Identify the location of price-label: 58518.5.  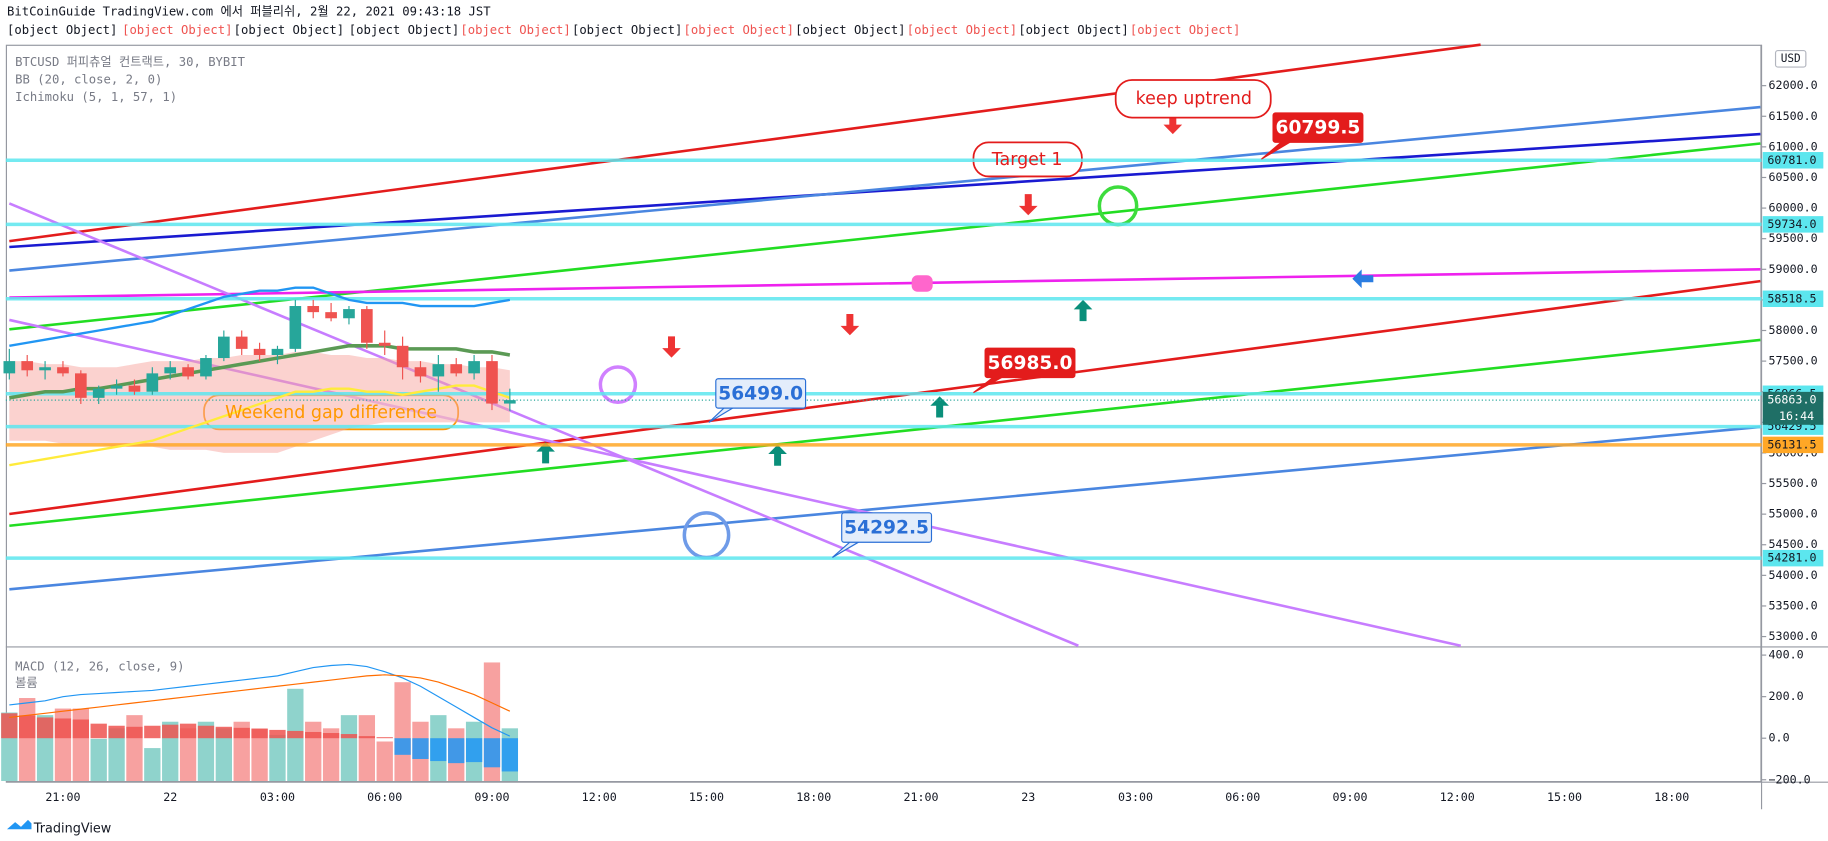
(1791, 298).